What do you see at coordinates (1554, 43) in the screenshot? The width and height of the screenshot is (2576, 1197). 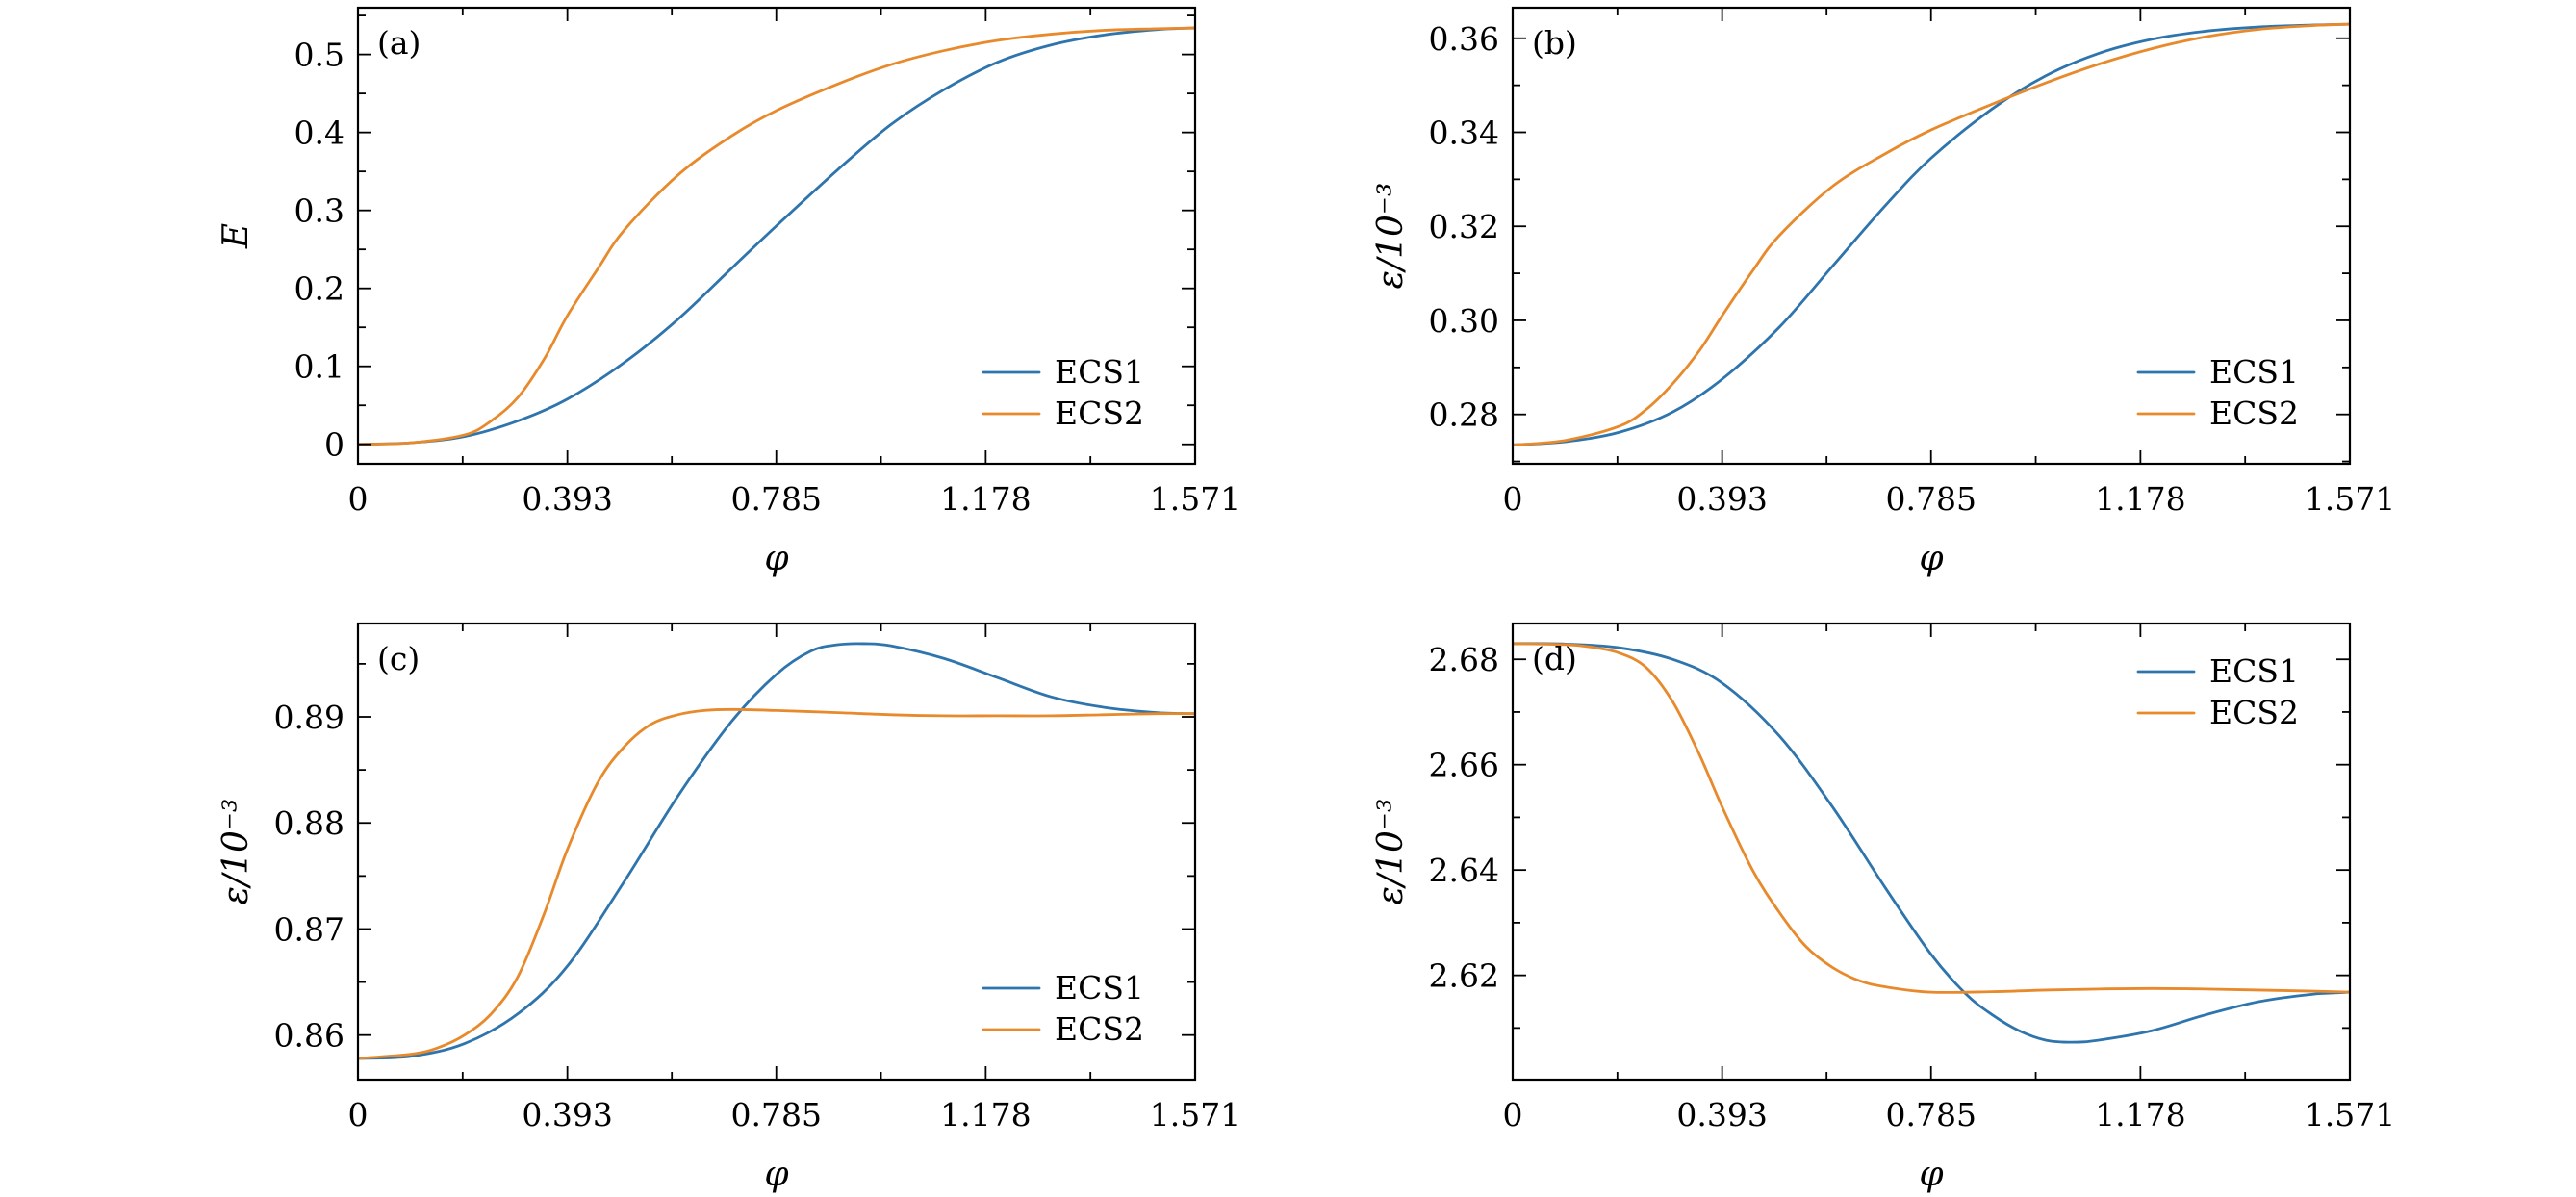 I see `panel-label: (b)` at bounding box center [1554, 43].